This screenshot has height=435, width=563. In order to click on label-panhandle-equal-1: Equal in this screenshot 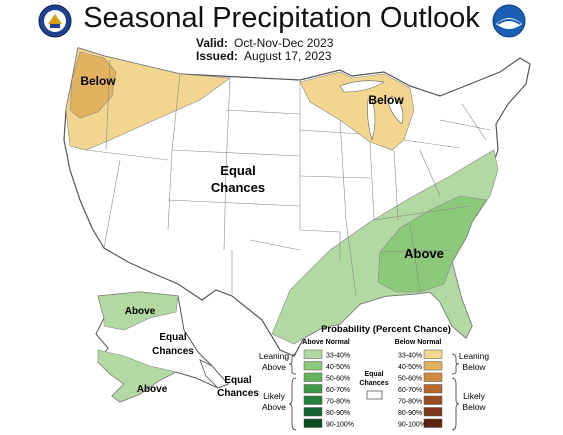, I will do `click(237, 380)`.